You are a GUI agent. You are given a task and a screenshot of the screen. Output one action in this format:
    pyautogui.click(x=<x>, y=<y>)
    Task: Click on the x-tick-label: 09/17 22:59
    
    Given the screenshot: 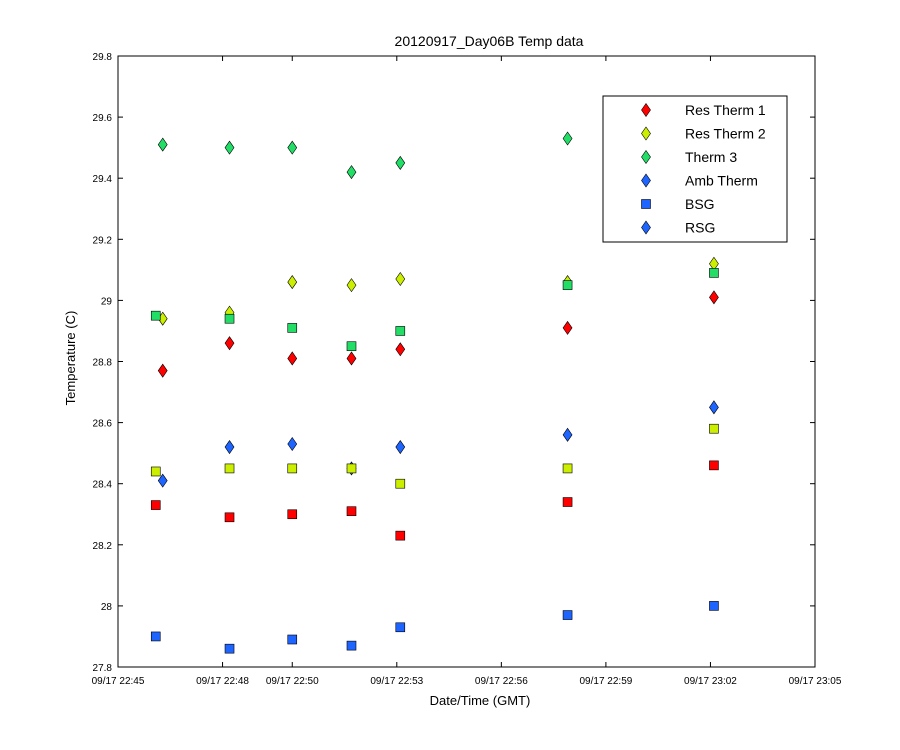 What is the action you would take?
    pyautogui.click(x=605, y=681)
    